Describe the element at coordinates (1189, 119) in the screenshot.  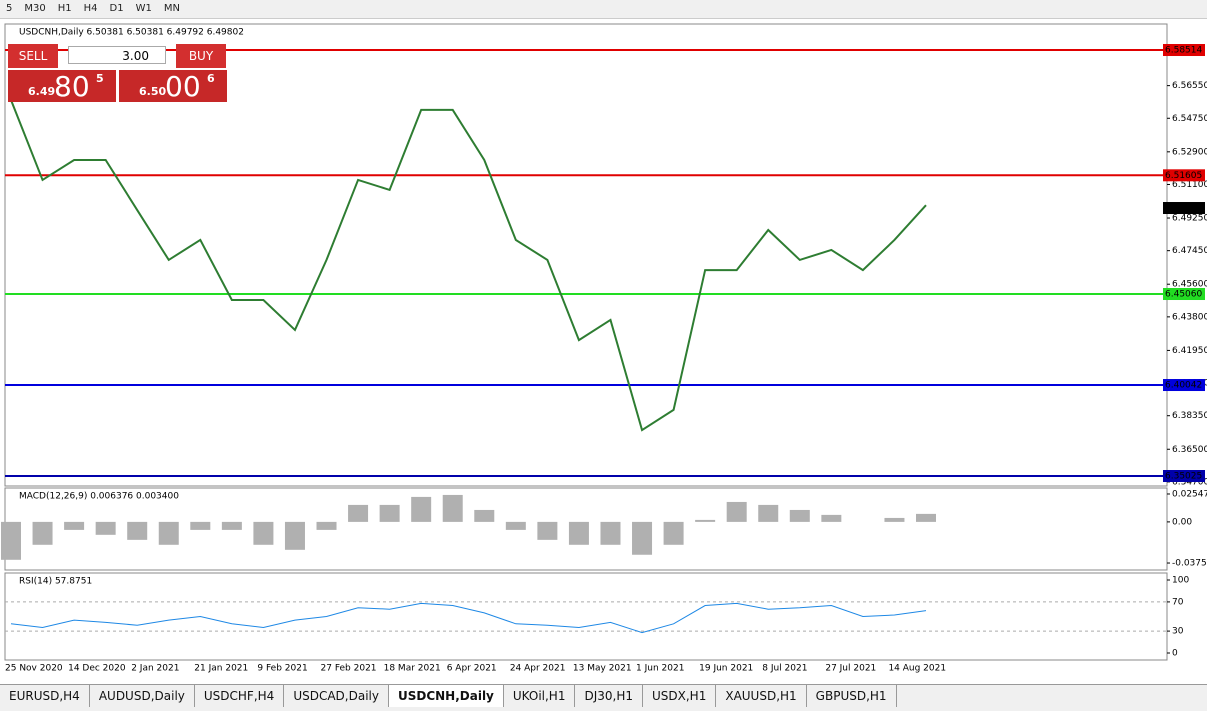
I see `y-tick-label: 6.54750` at that location.